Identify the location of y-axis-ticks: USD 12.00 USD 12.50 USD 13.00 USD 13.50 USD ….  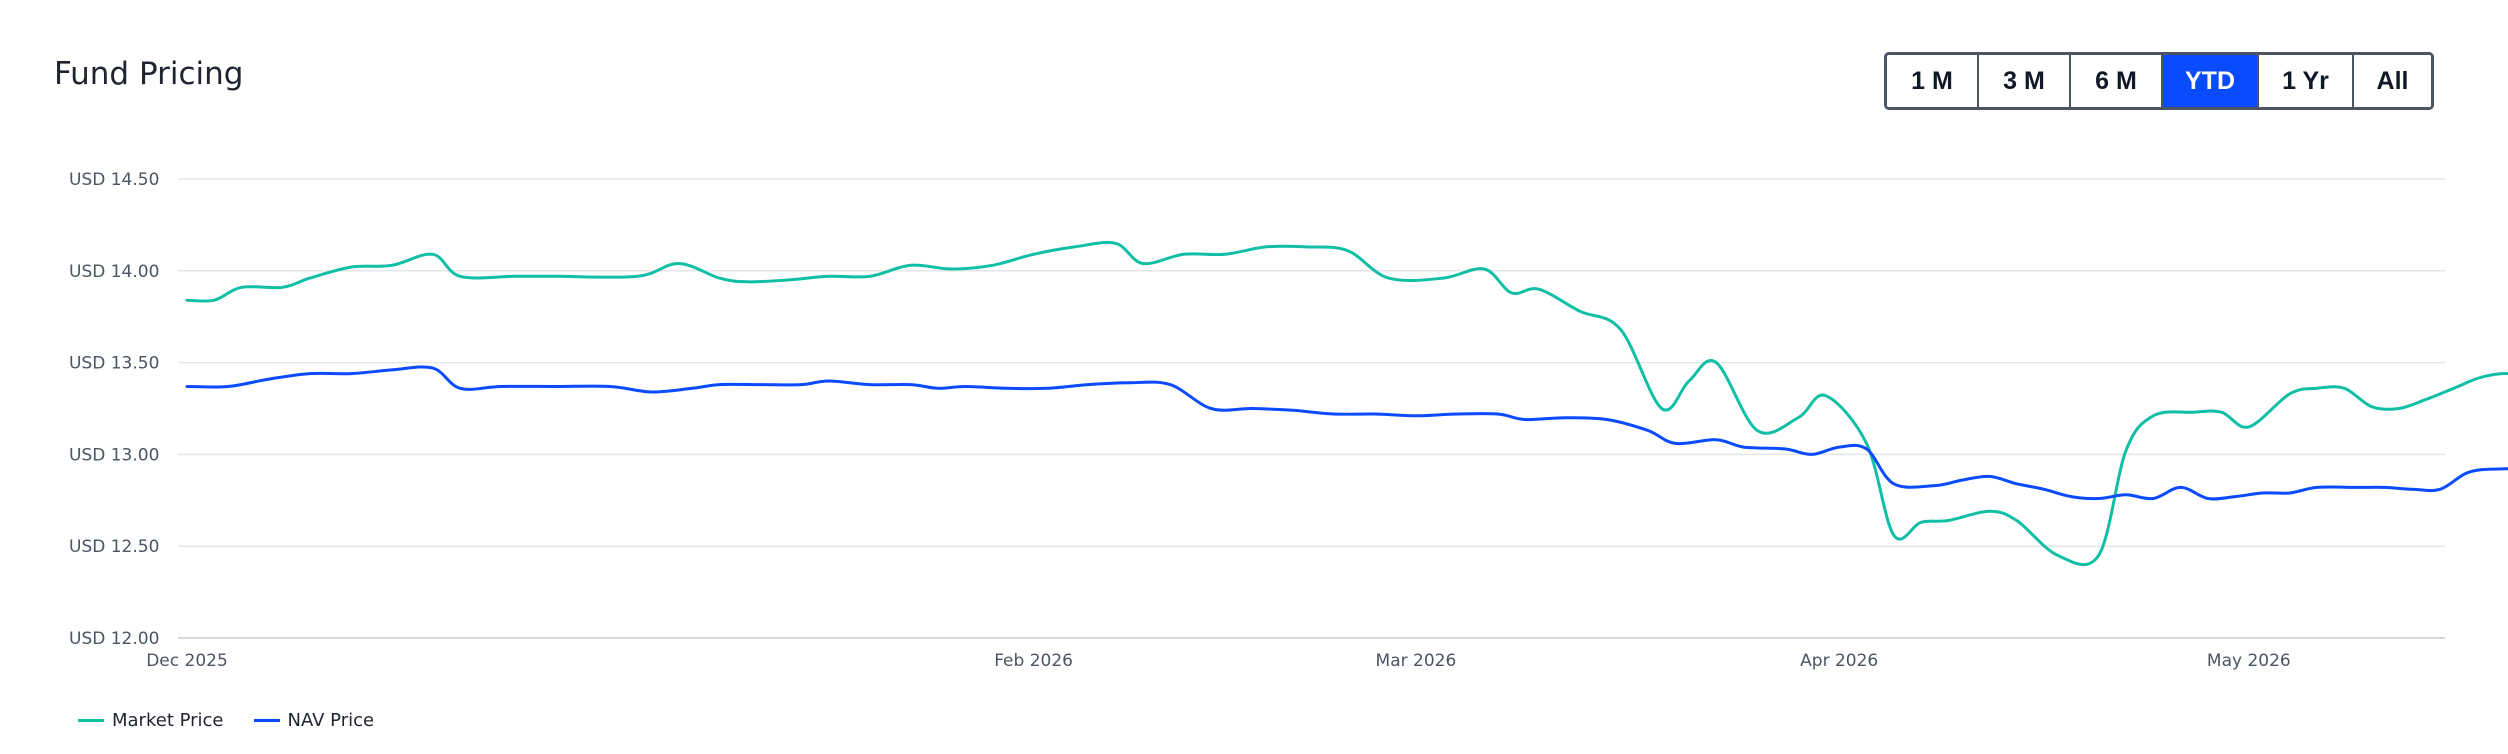
(114, 409).